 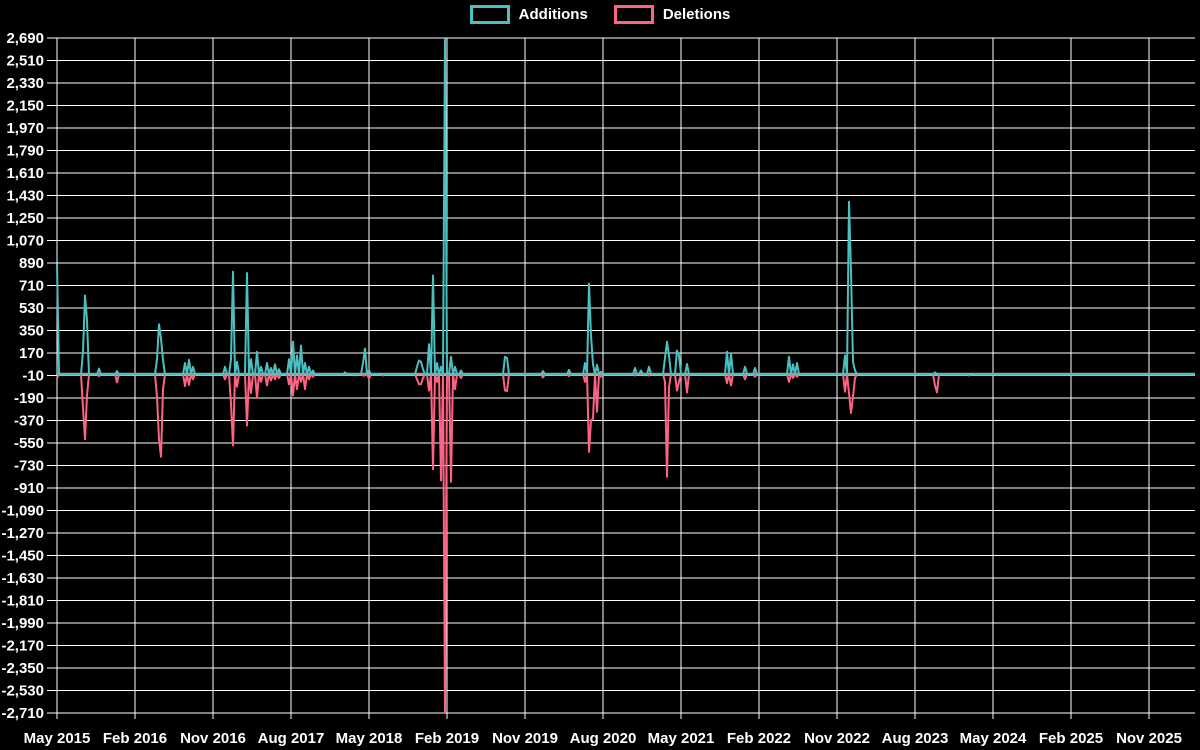 I want to click on x-tick-label: May 2021, so click(x=681, y=738).